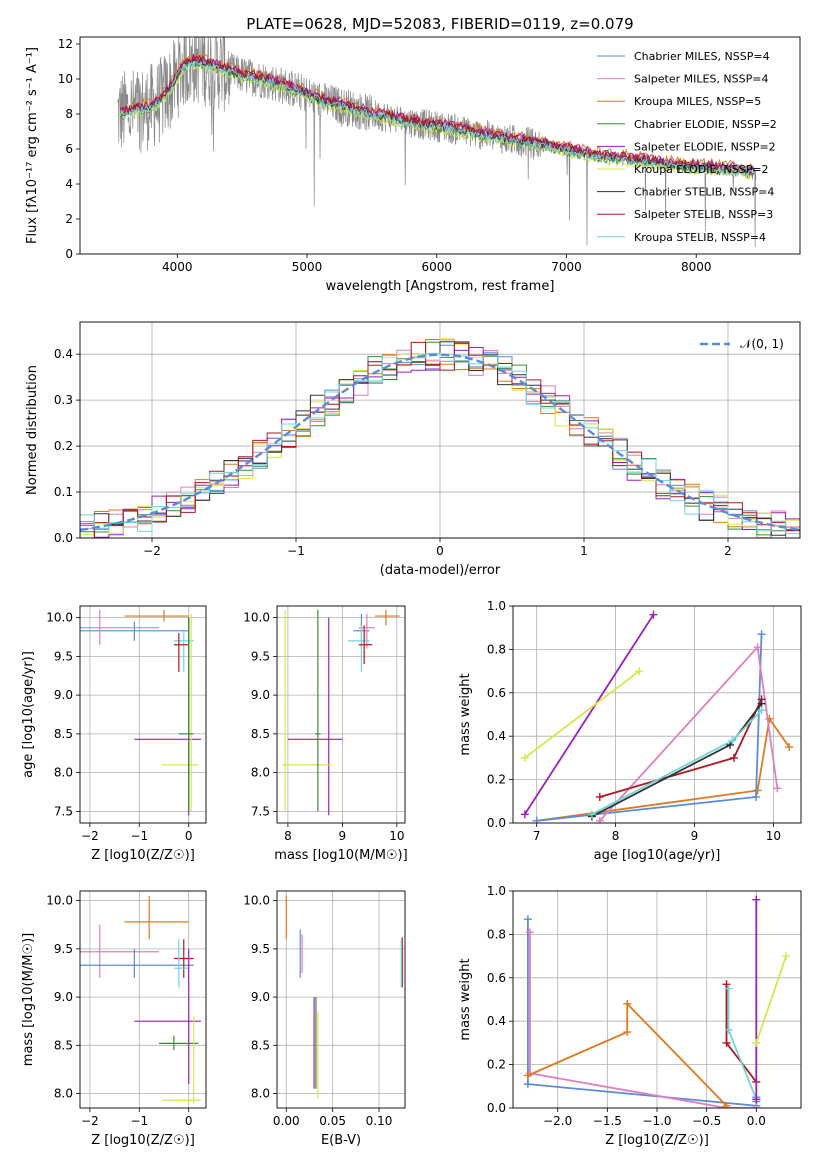 The height and width of the screenshot is (1170, 819). What do you see at coordinates (700, 237) in the screenshot?
I see `legend-label-8: Kroupa STELIB, NSSP=4` at bounding box center [700, 237].